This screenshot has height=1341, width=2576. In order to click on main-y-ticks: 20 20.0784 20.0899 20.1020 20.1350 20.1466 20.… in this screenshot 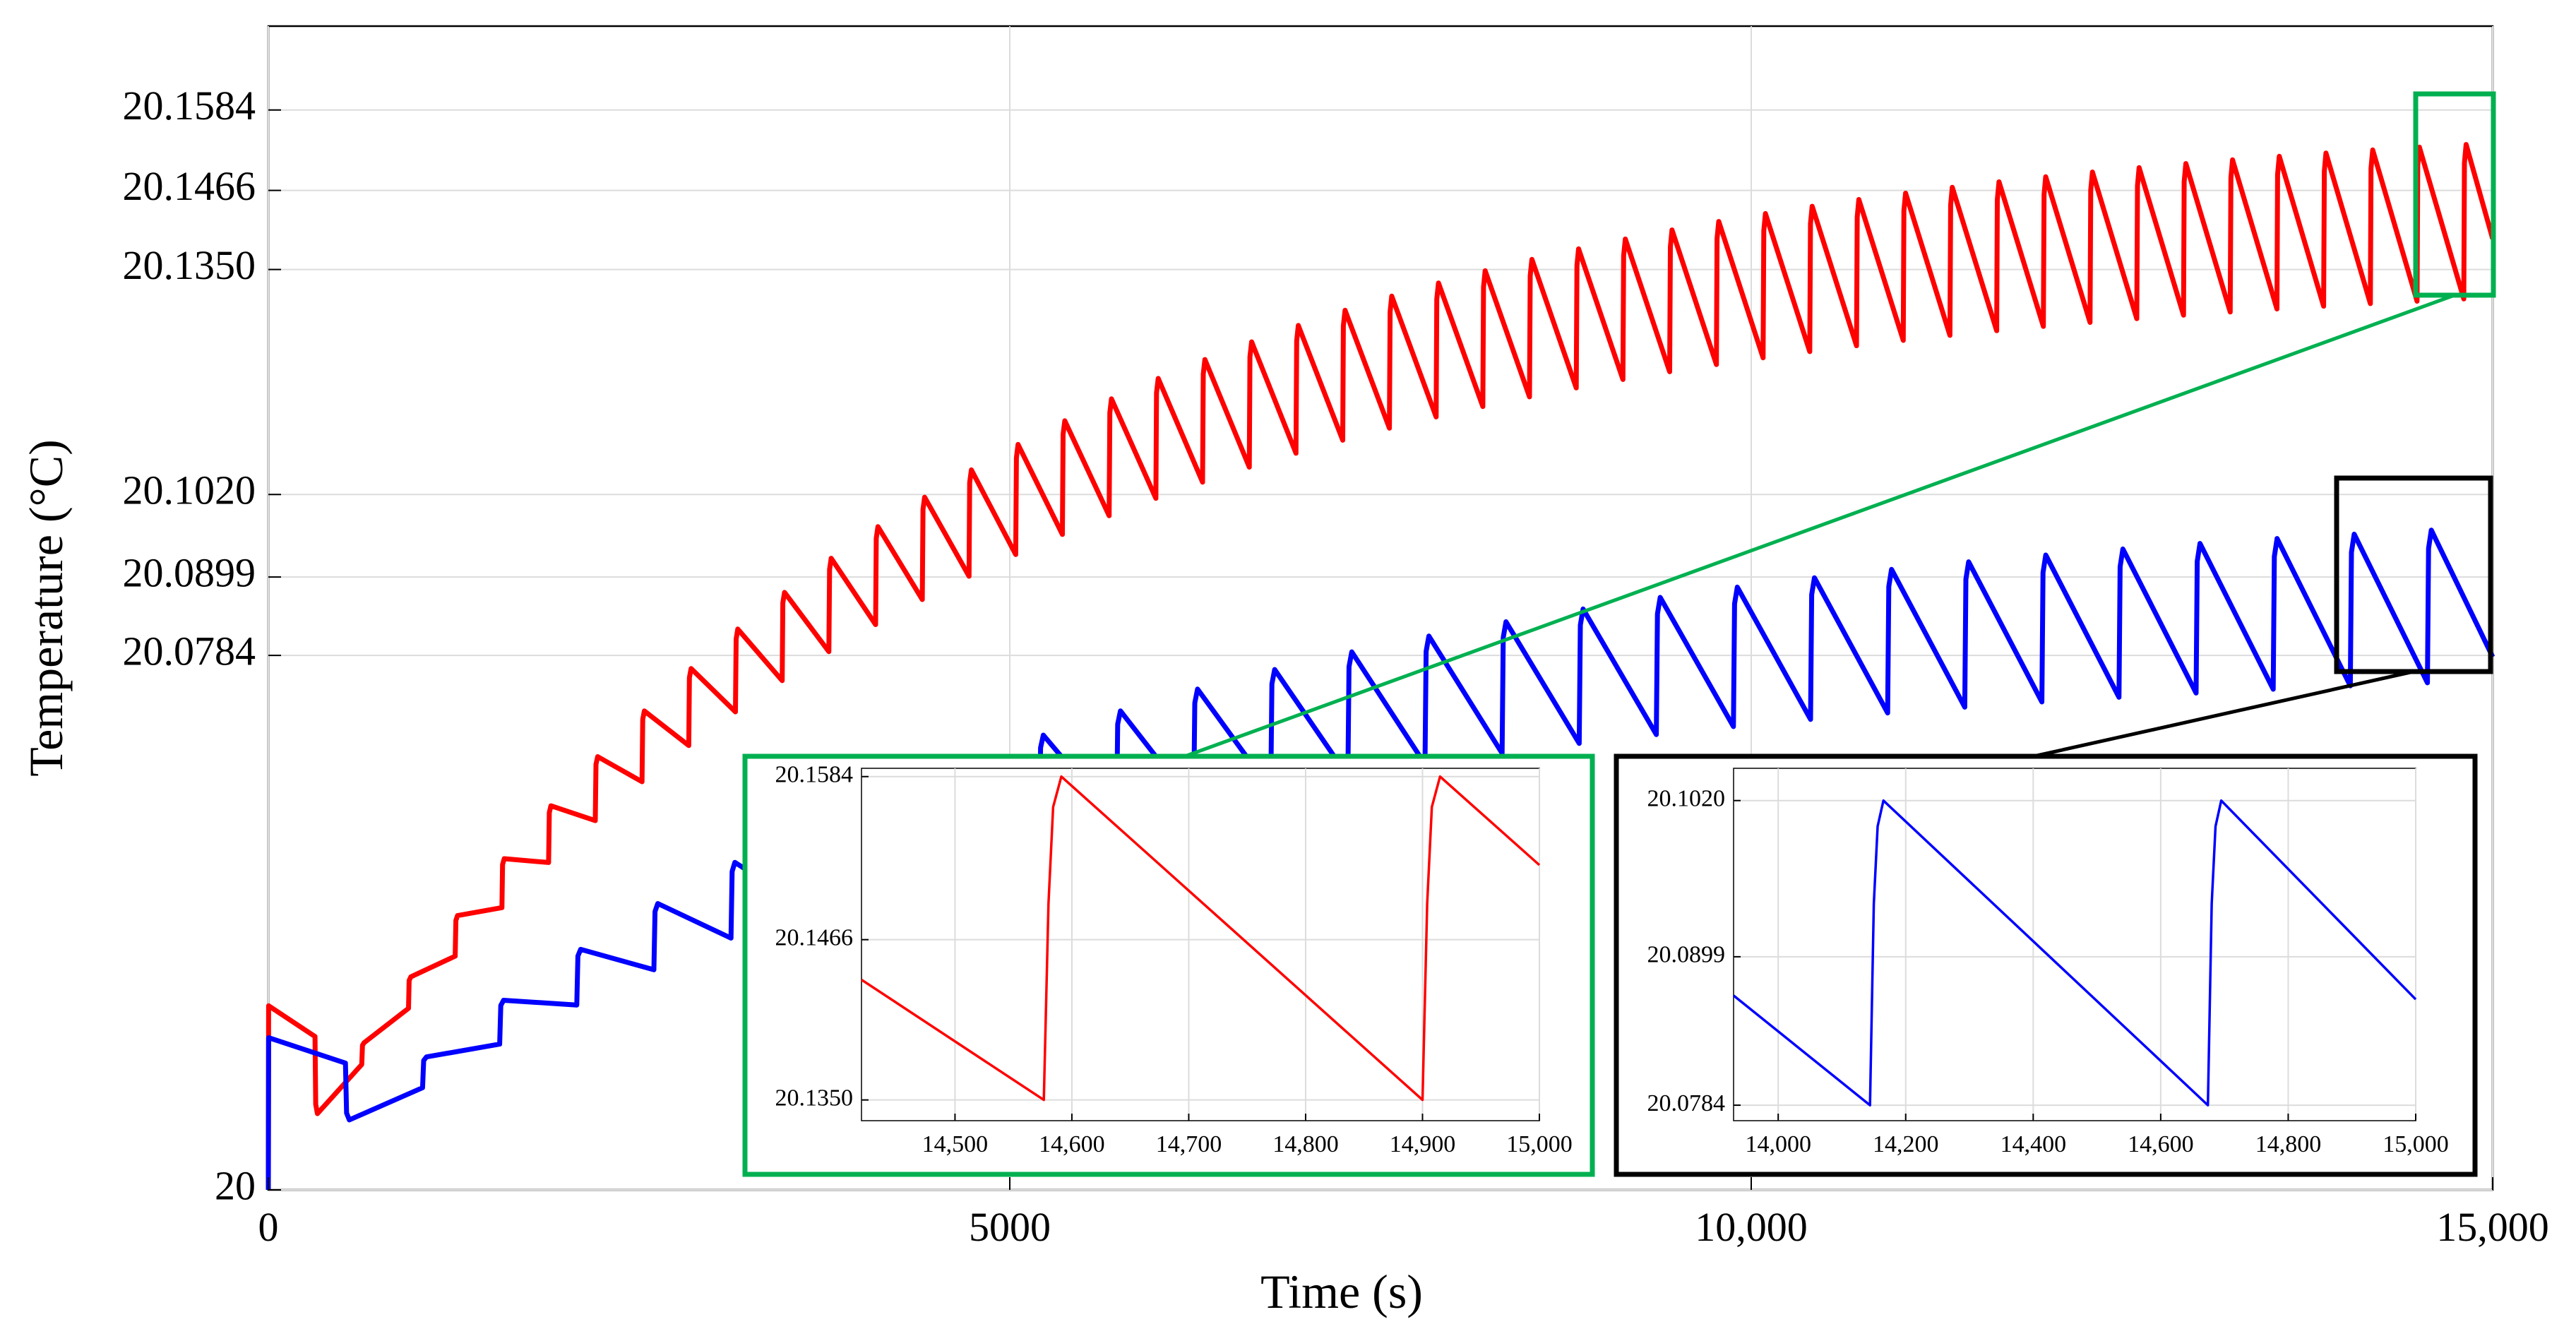, I will do `click(202, 645)`.